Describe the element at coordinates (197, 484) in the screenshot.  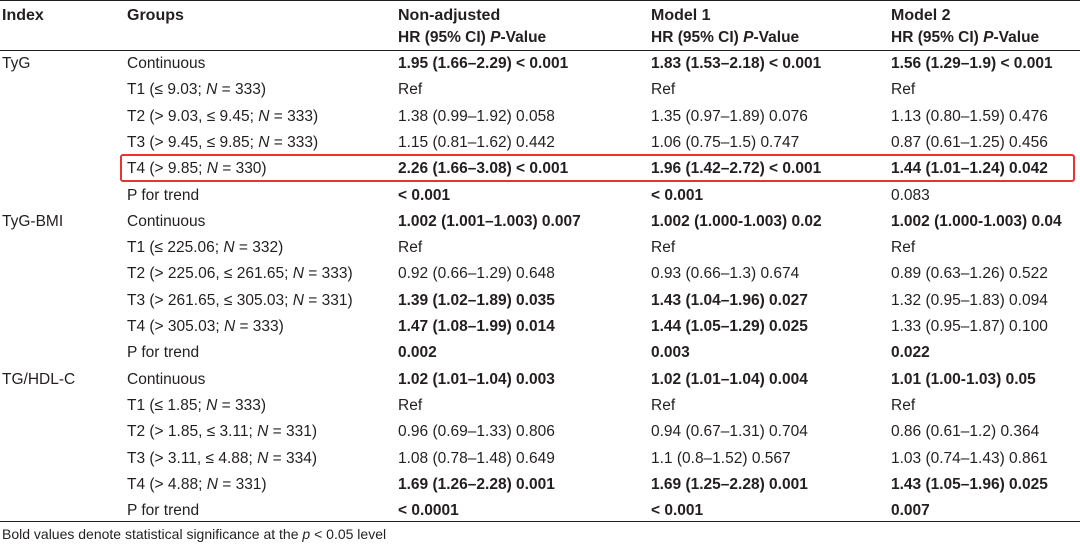
I see `group-label: T4 (> 4.88; N = 331)` at that location.